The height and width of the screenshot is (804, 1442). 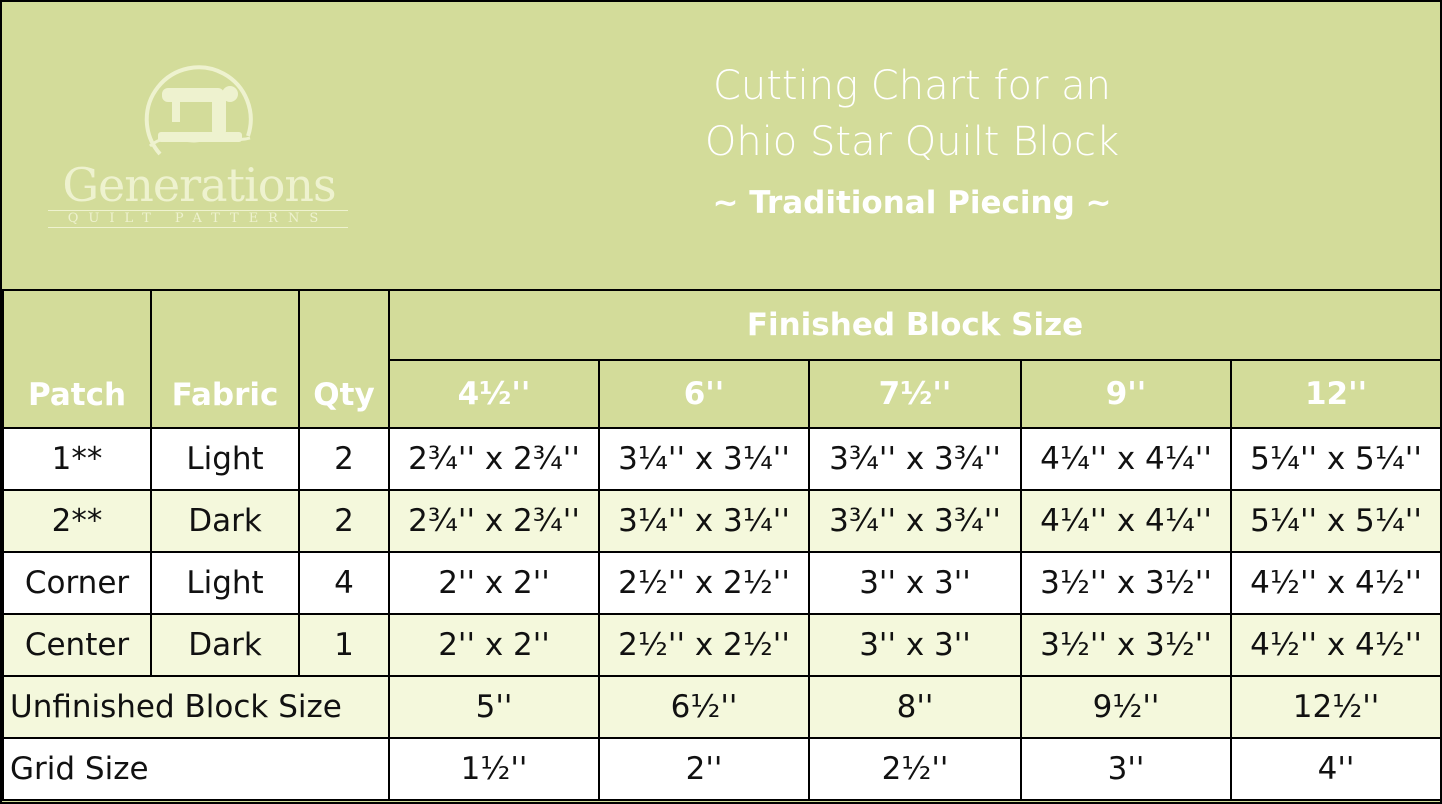 What do you see at coordinates (915, 769) in the screenshot?
I see `grid-value: 2½''` at bounding box center [915, 769].